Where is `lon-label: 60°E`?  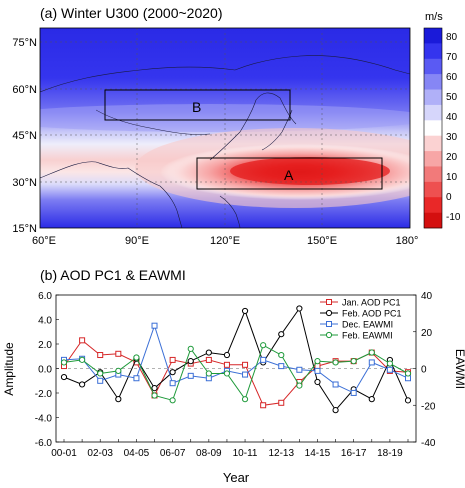
lon-label: 60°E is located at coordinates (44, 241).